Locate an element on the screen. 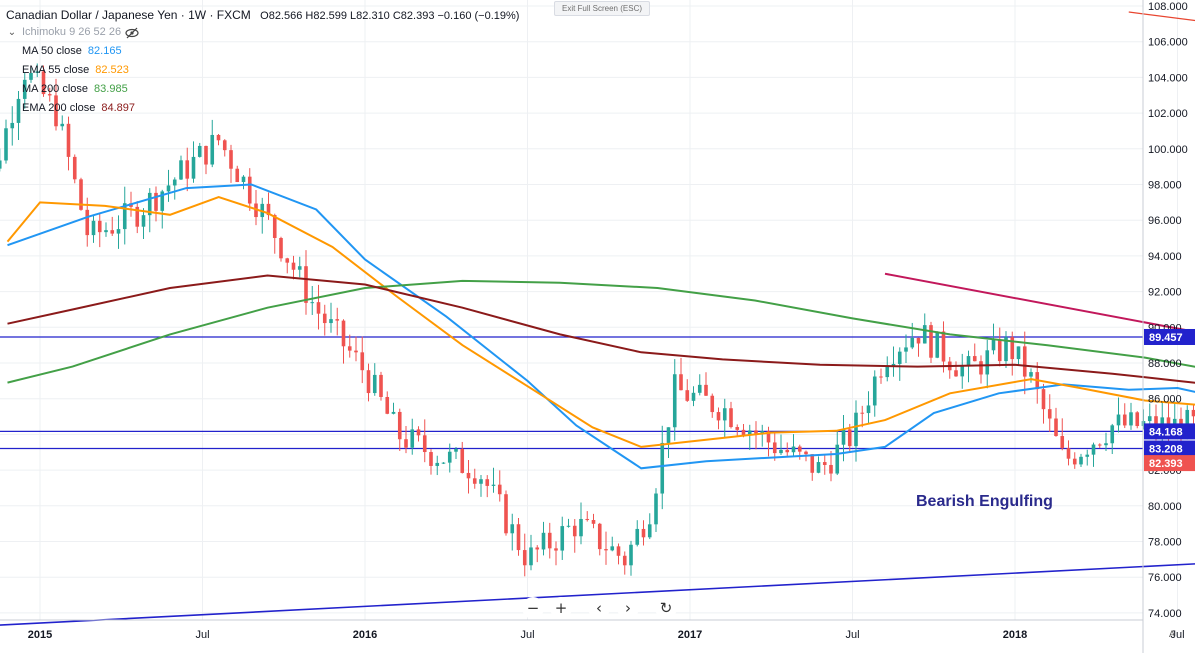 The width and height of the screenshot is (1195, 653). price-tag-text: 82.393 is located at coordinates (1166, 464).